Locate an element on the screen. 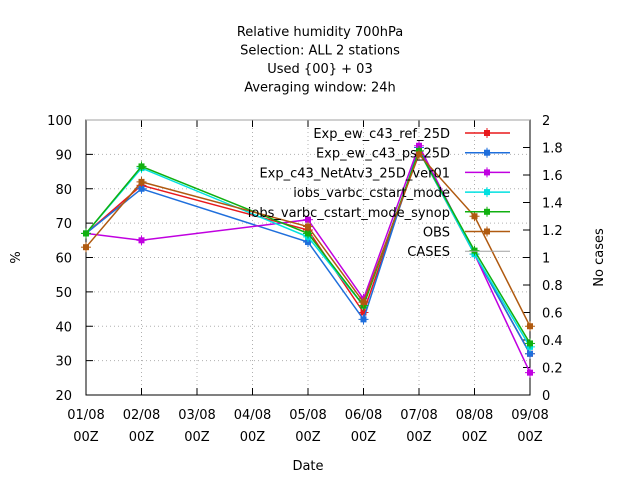  series-1-point is located at coordinates (363, 319).